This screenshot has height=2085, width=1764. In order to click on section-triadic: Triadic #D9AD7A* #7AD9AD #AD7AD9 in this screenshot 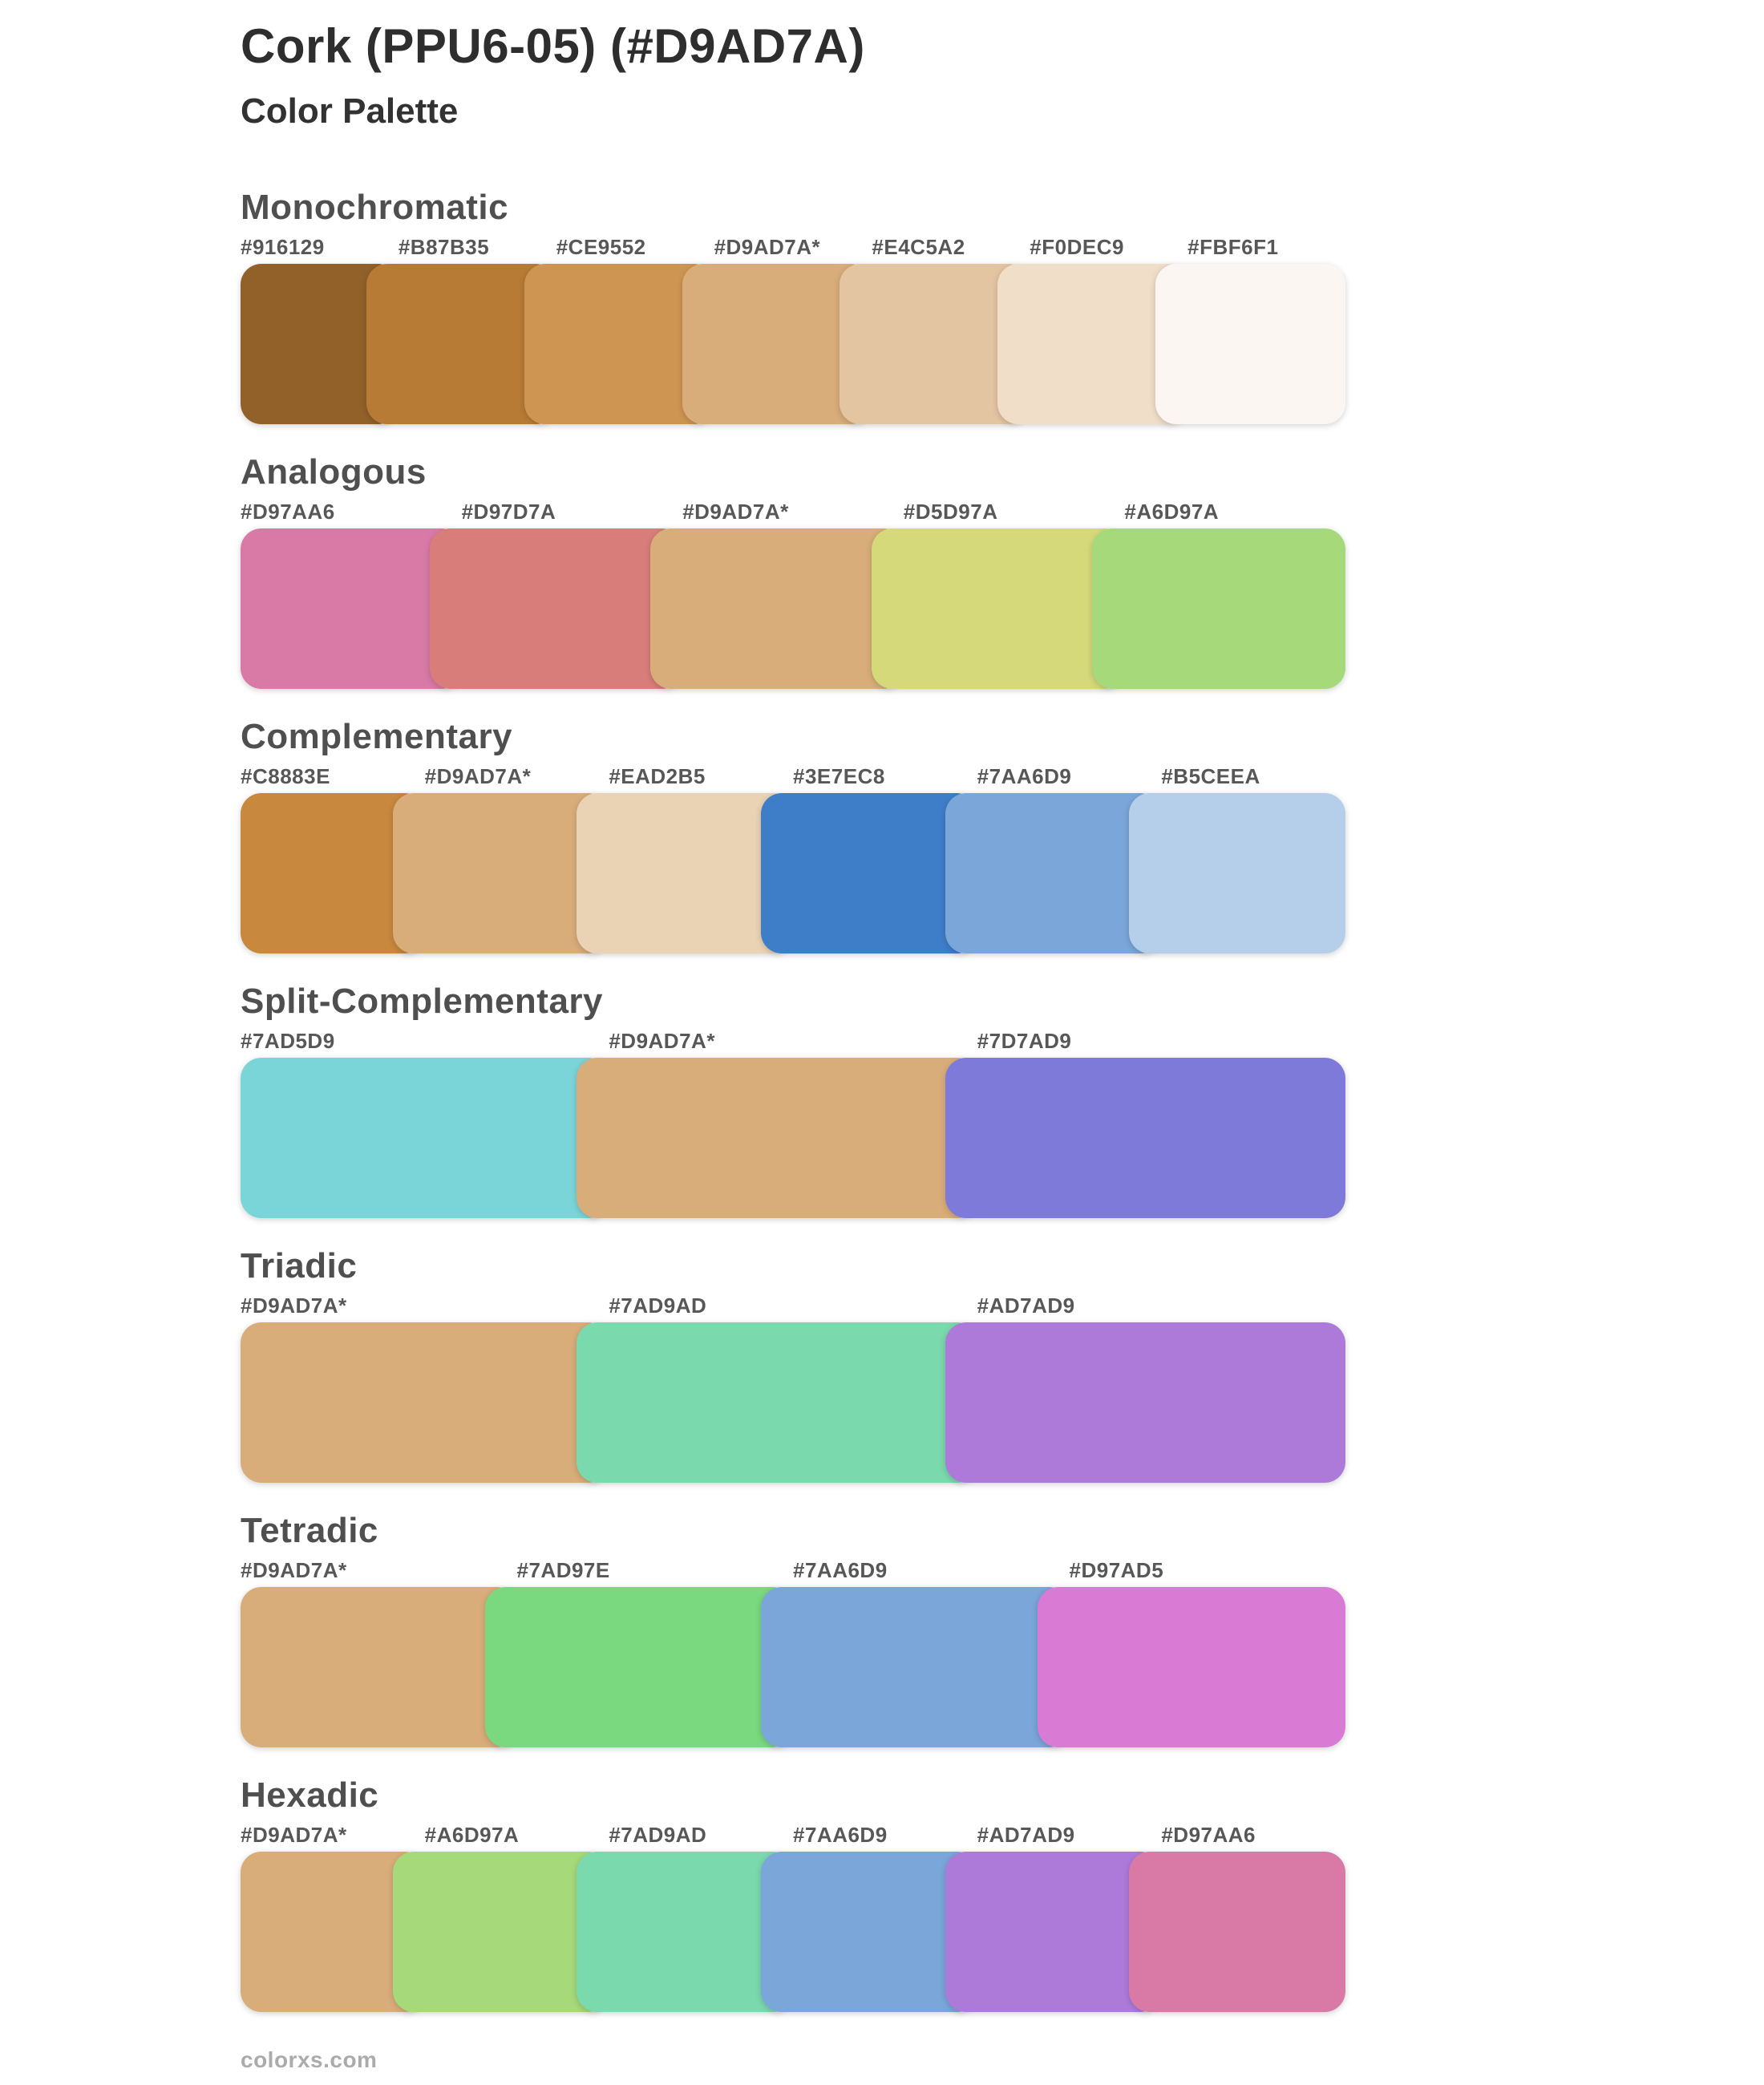, I will do `click(793, 1365)`.